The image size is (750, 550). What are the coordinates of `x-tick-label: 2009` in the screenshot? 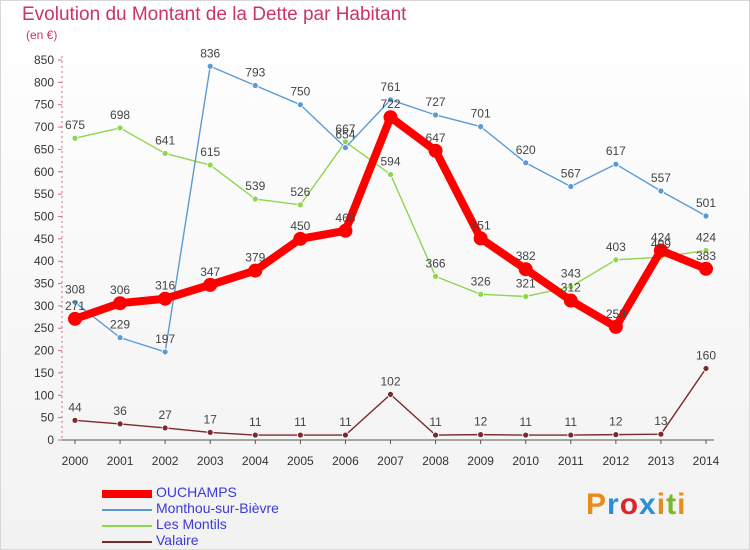 It's located at (480, 461).